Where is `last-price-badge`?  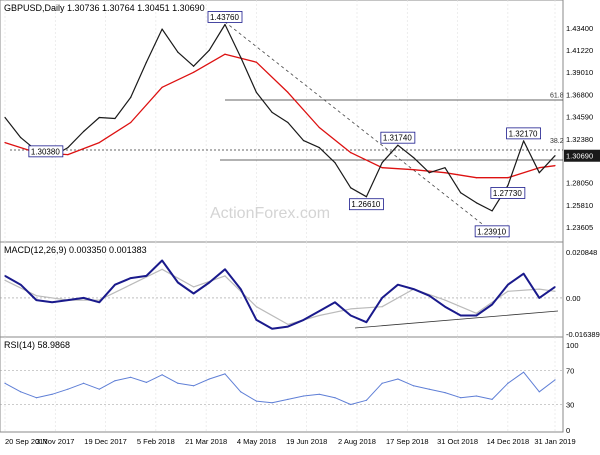
last-price-badge is located at coordinates (582, 155).